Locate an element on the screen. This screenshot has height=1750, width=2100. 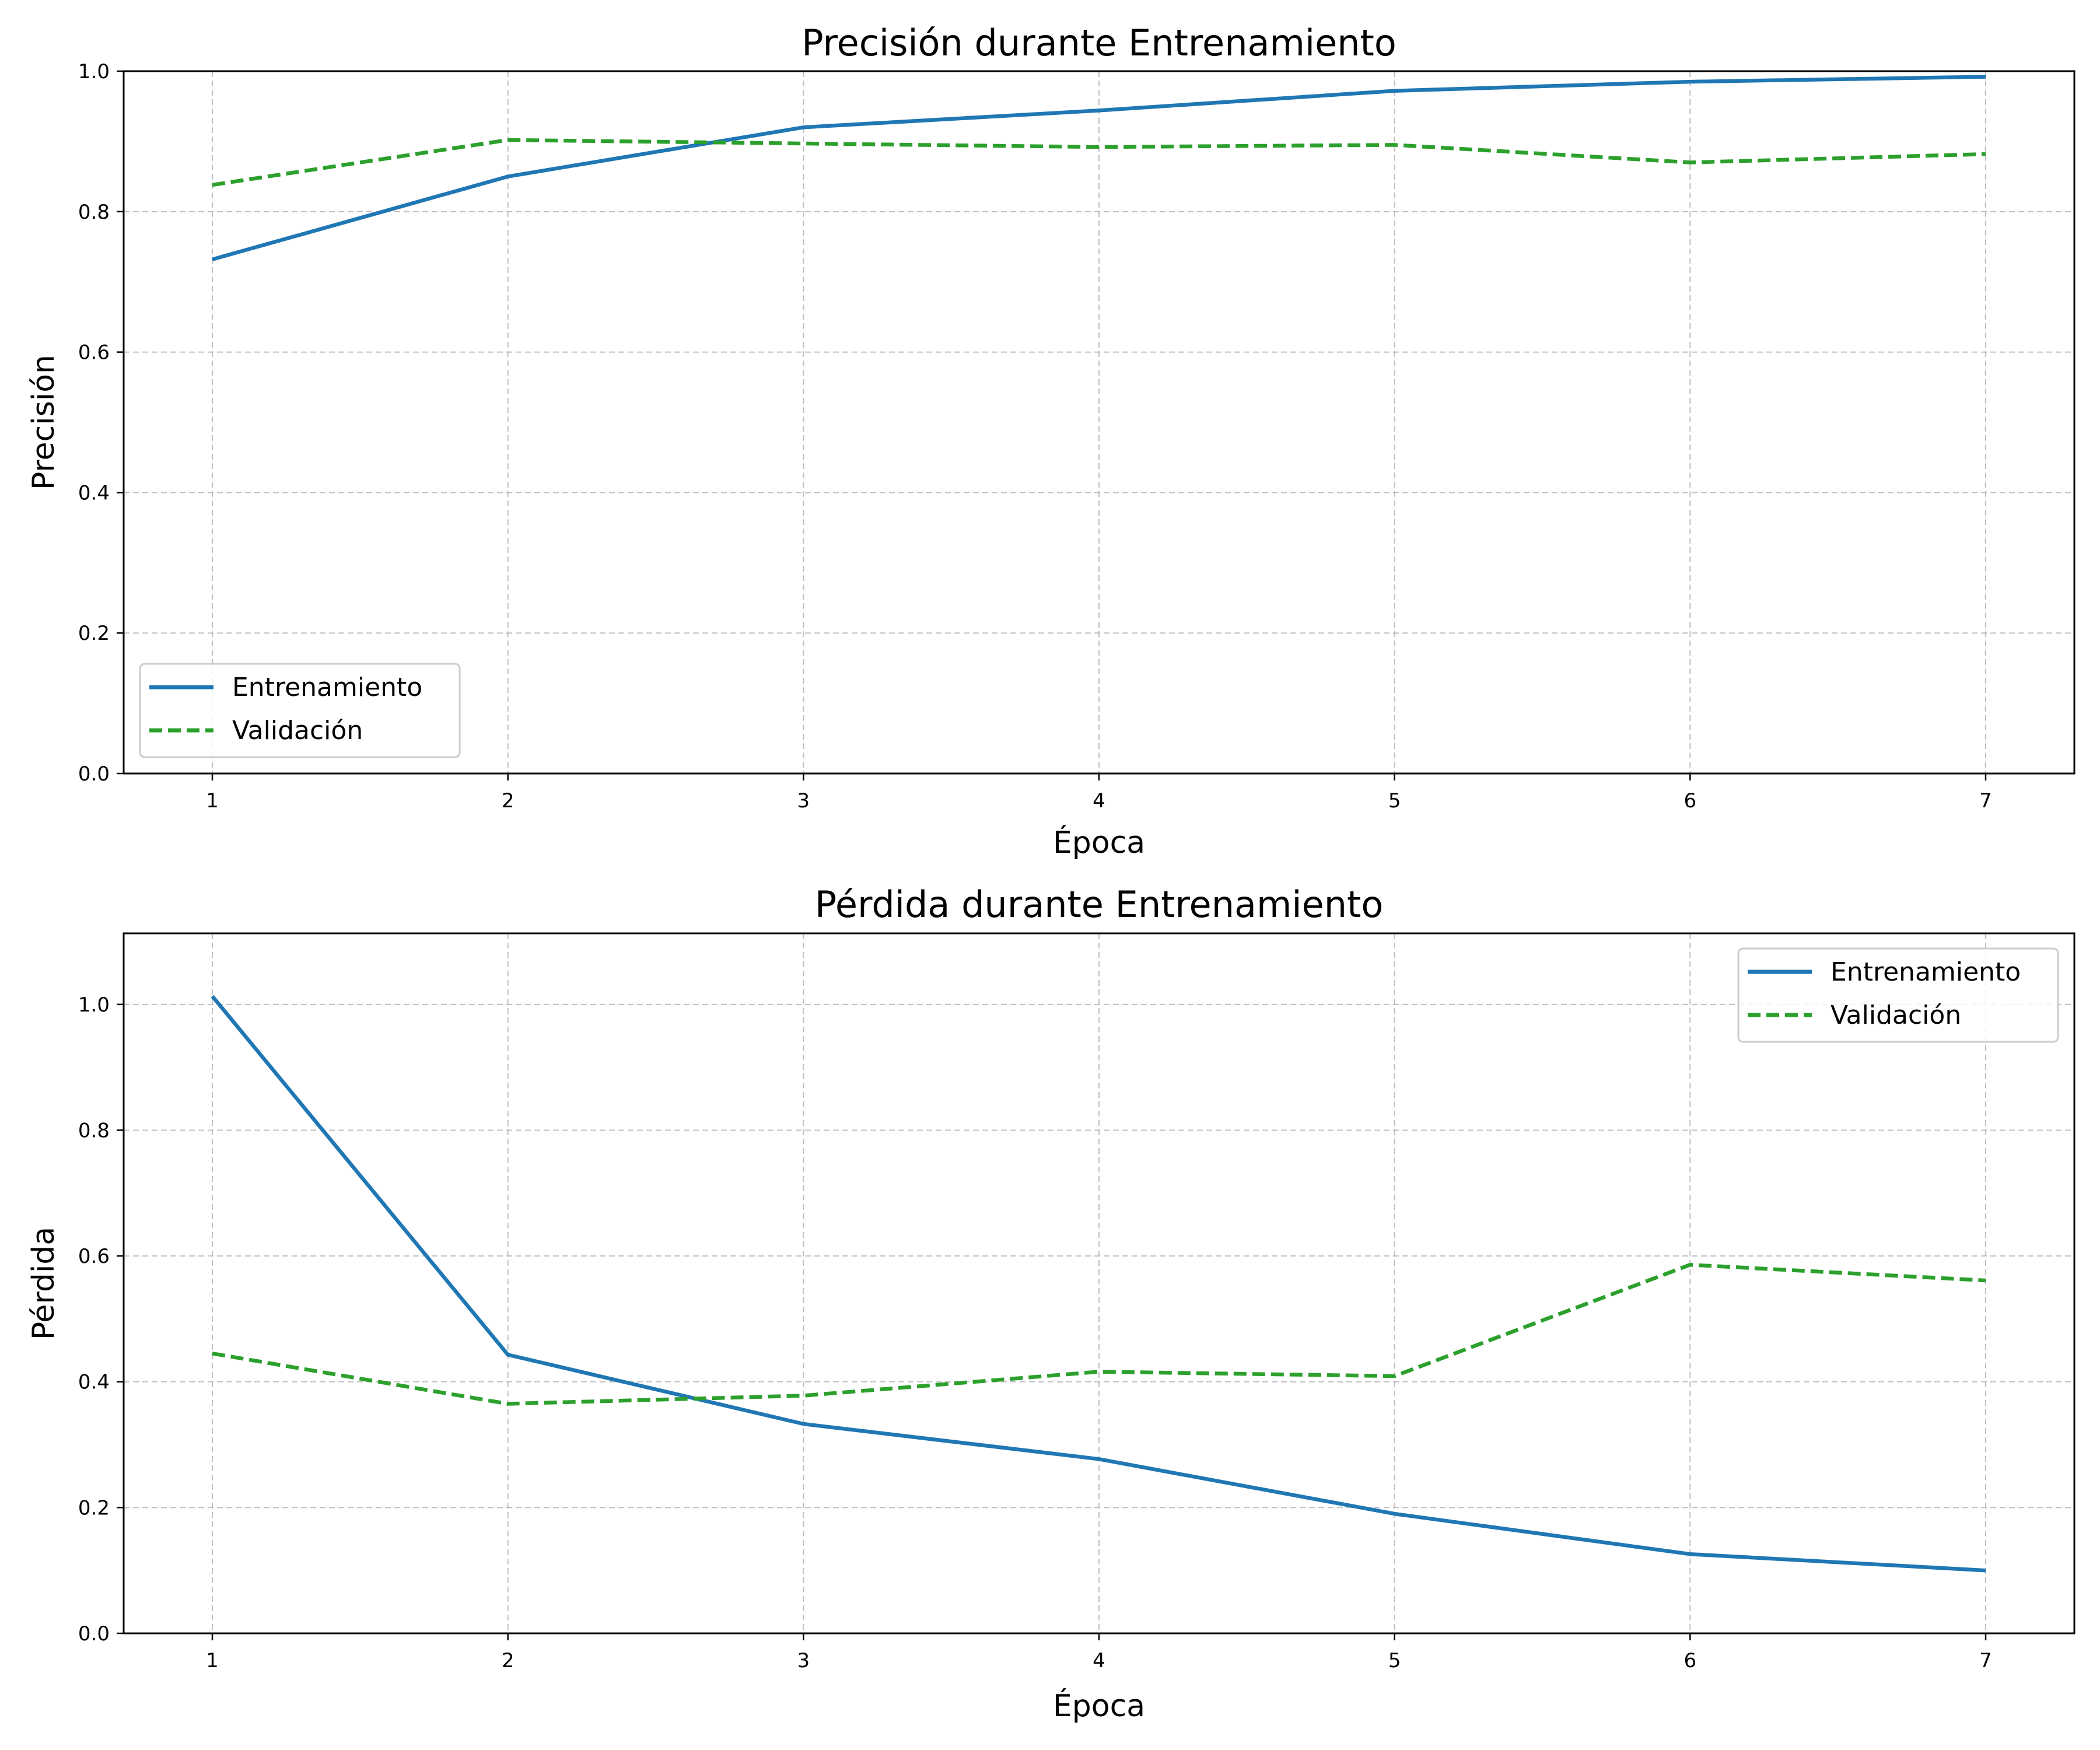
loss-legend-box is located at coordinates (1898, 995).